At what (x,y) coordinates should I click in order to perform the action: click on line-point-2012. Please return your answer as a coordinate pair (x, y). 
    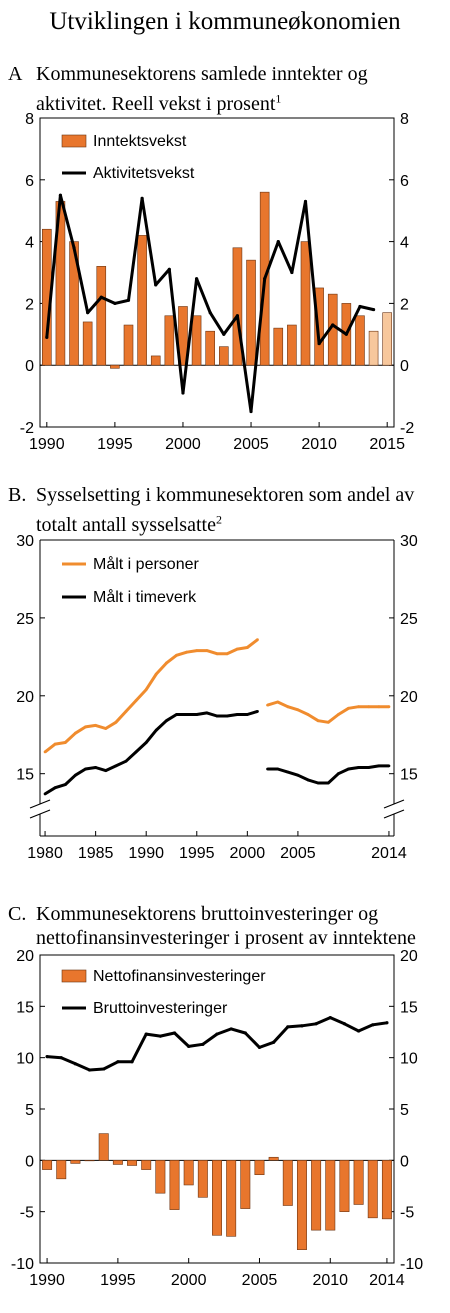
    Looking at the image, I should click on (346, 334).